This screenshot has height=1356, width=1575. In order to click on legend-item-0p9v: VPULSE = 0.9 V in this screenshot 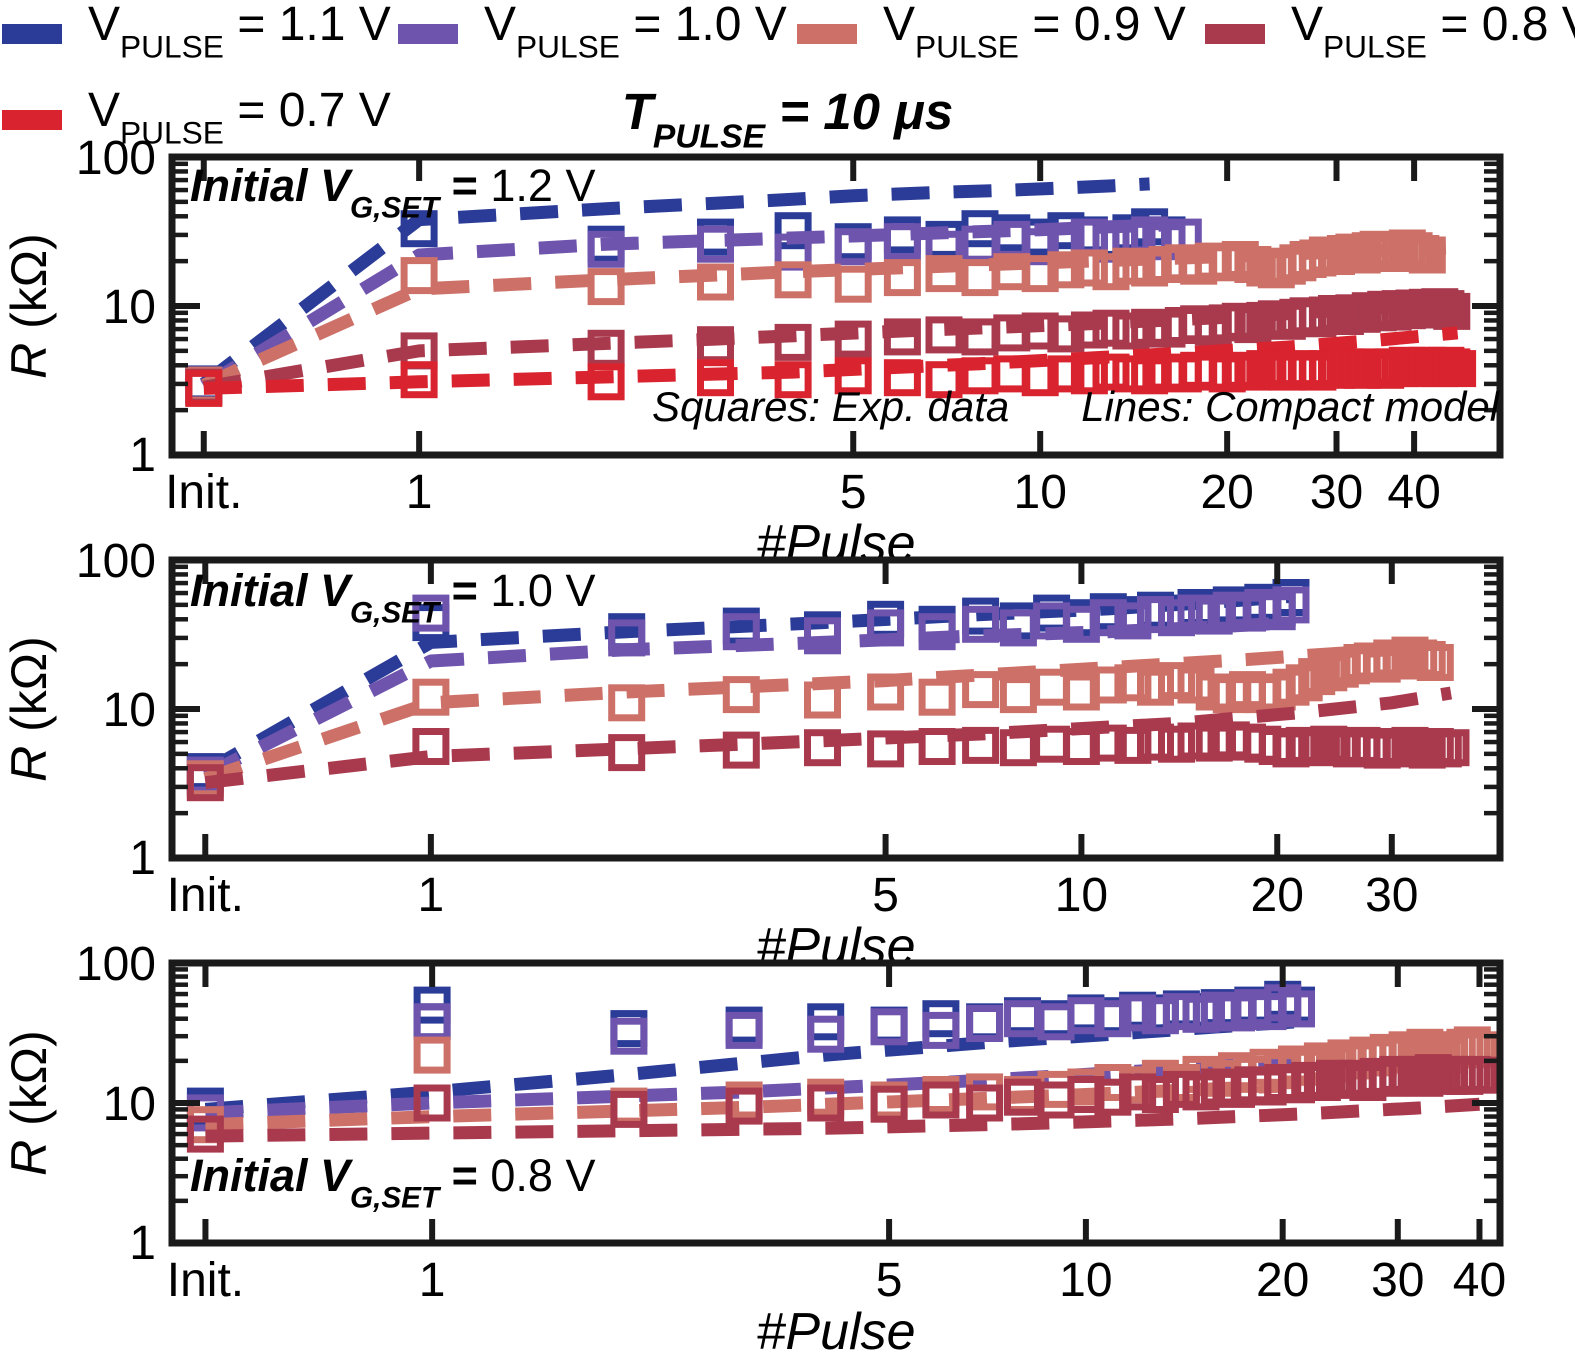, I will do `click(991, 32)`.